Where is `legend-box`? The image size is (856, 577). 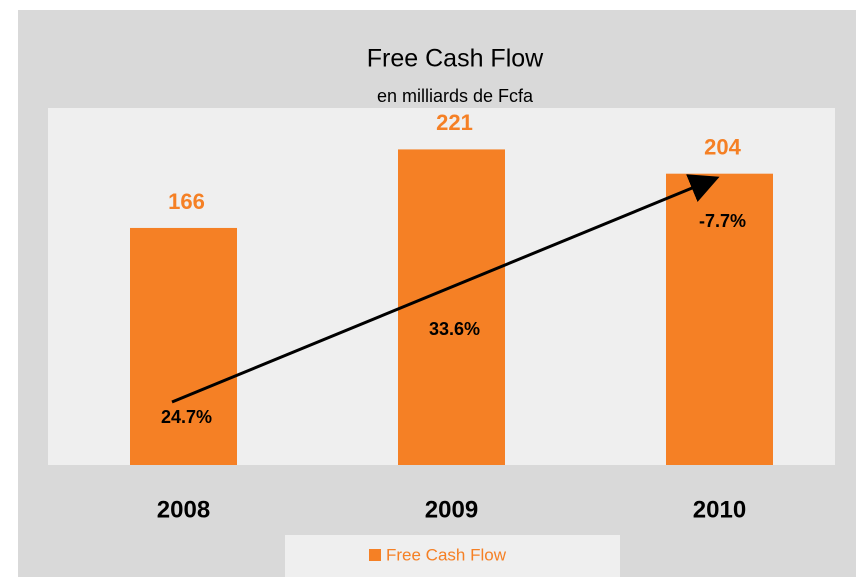
legend-box is located at coordinates (452, 556).